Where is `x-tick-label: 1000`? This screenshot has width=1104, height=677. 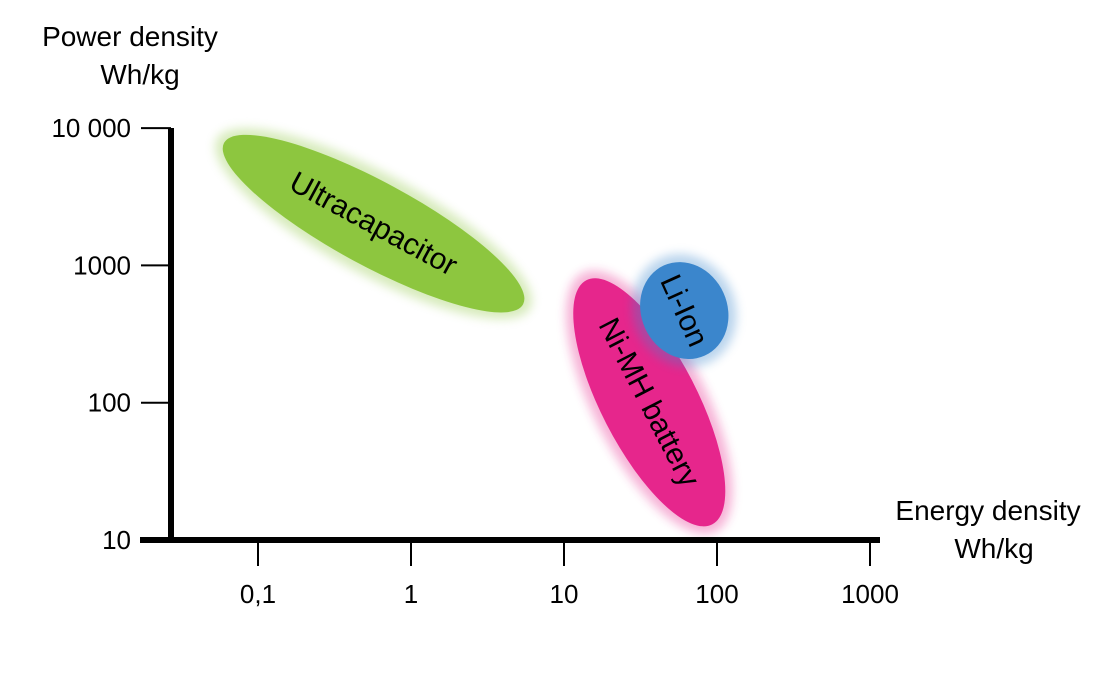
x-tick-label: 1000 is located at coordinates (870, 594).